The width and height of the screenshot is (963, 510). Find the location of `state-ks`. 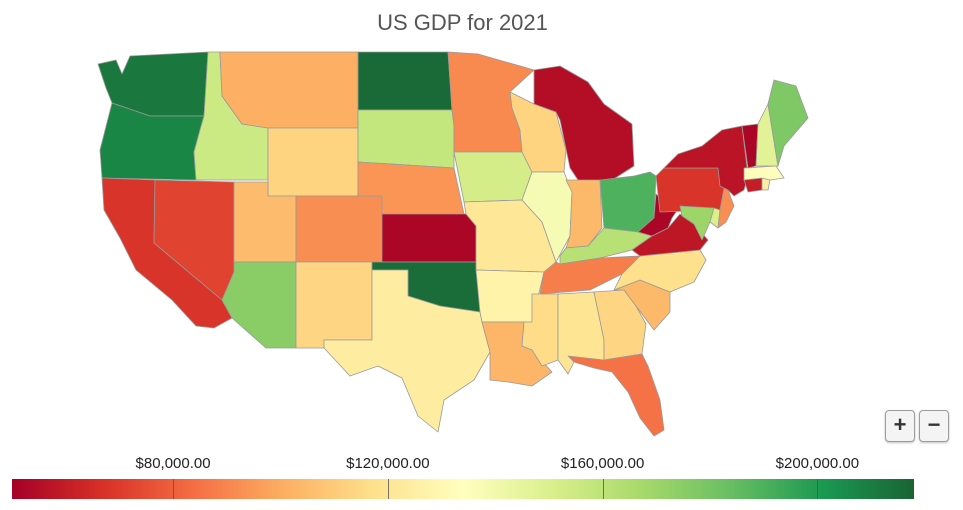

state-ks is located at coordinates (429, 238).